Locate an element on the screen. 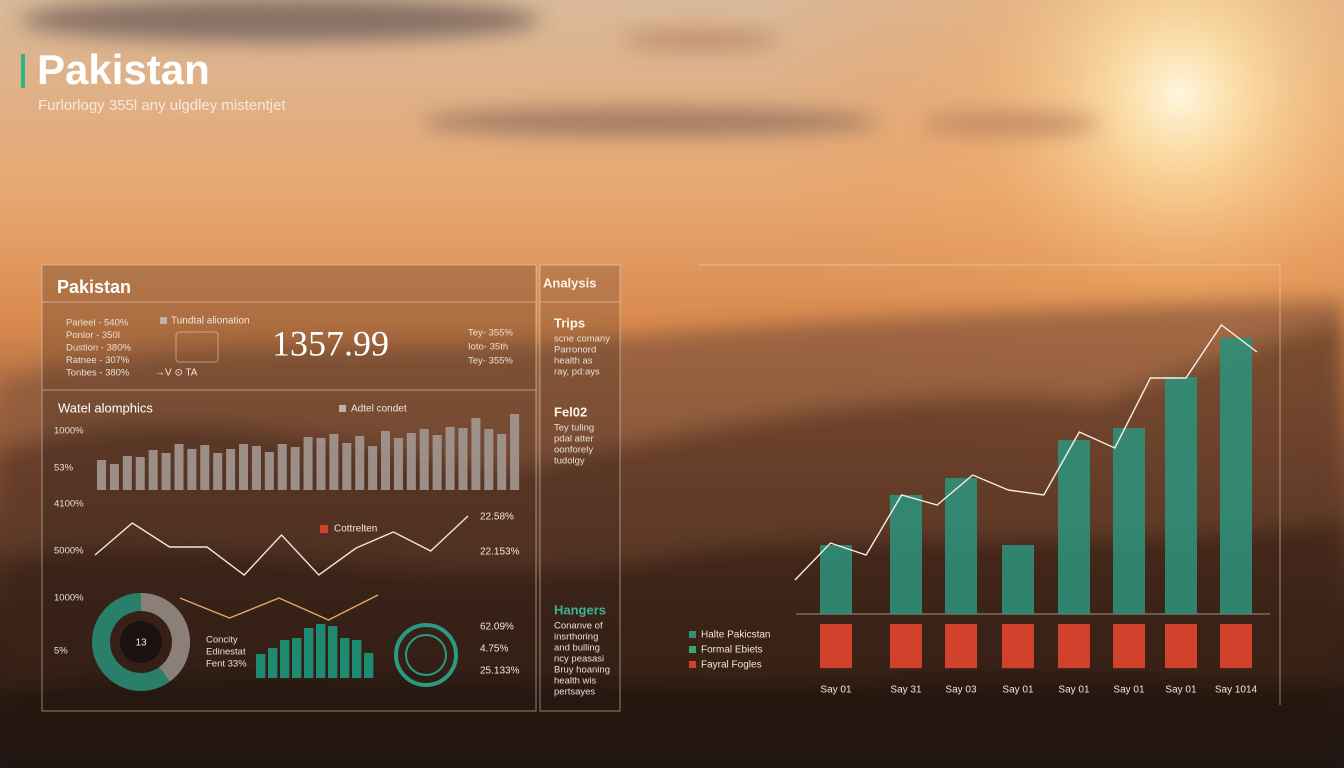 This screenshot has width=1344, height=768. side-block-line: health as is located at coordinates (573, 361).